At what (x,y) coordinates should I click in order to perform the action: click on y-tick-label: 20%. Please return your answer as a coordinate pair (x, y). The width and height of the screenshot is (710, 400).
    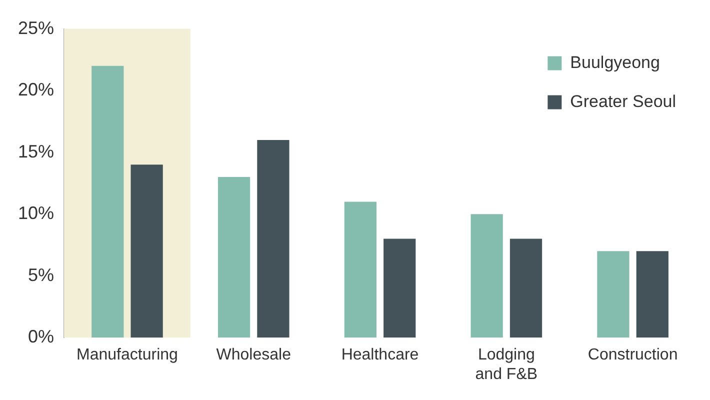
    Looking at the image, I should click on (36, 90).